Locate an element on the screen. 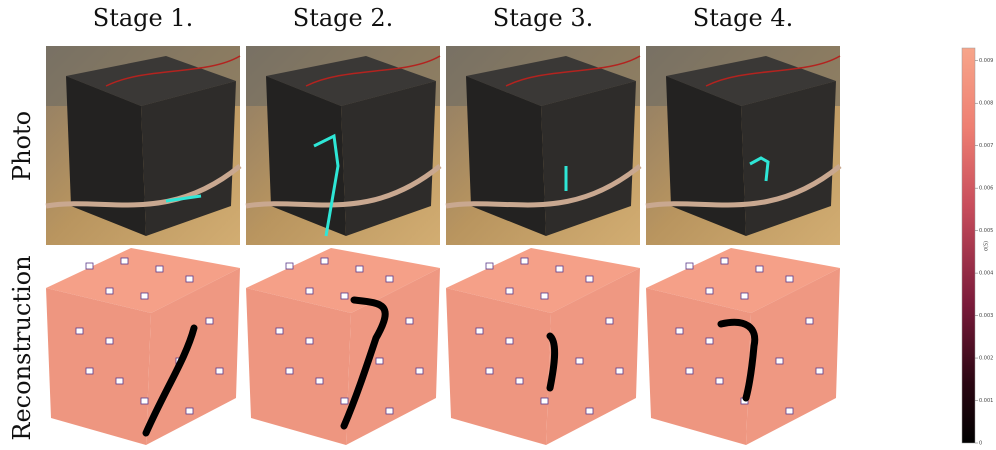 The height and width of the screenshot is (450, 996). colorbar-label: σ(S) is located at coordinates (987, 246).